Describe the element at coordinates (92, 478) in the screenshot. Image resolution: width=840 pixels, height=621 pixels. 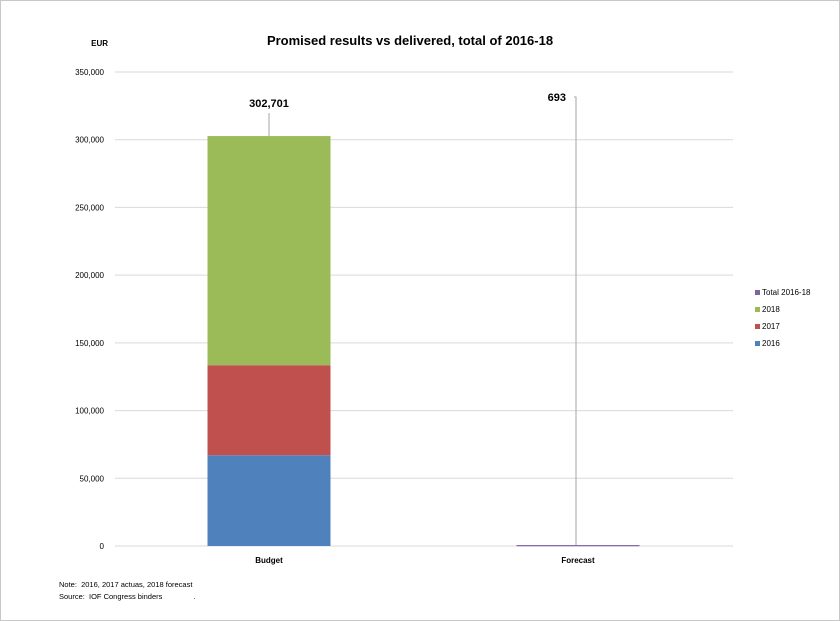
I see `y-tick-label: 50,000` at that location.